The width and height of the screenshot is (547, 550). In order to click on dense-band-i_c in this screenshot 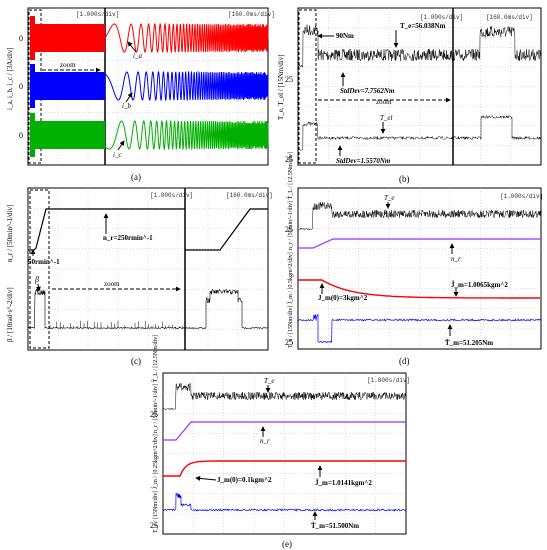, I will do `click(69, 135)`.